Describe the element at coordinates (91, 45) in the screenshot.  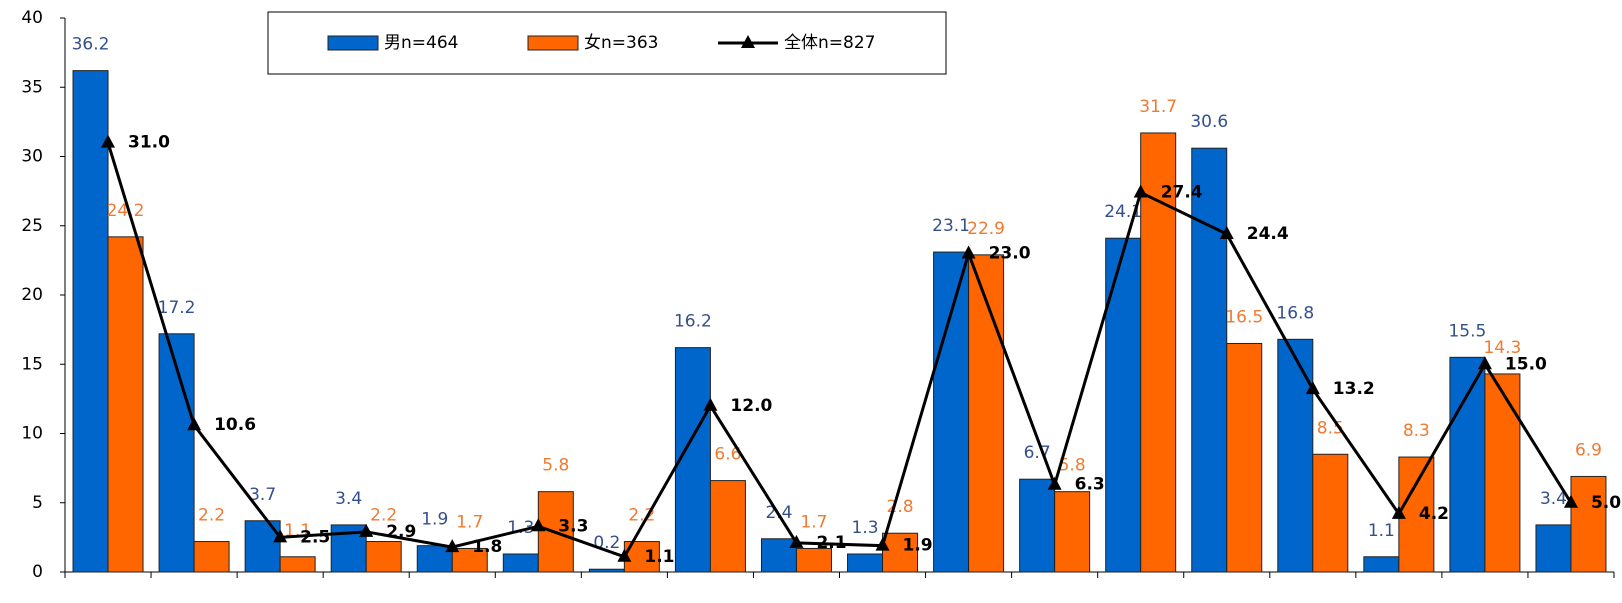
I see `value-label: 36.2` at that location.